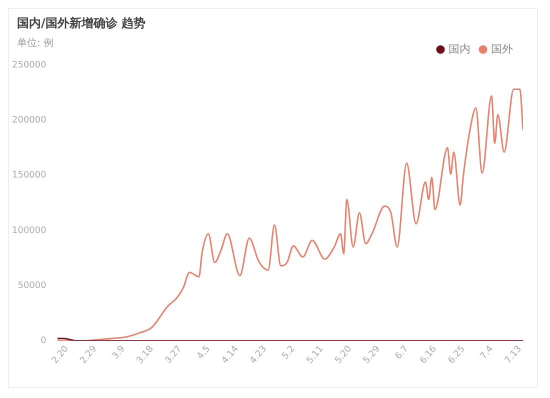 The height and width of the screenshot is (398, 550). What do you see at coordinates (502, 49) in the screenshot?
I see `legend-label: 国外` at bounding box center [502, 49].